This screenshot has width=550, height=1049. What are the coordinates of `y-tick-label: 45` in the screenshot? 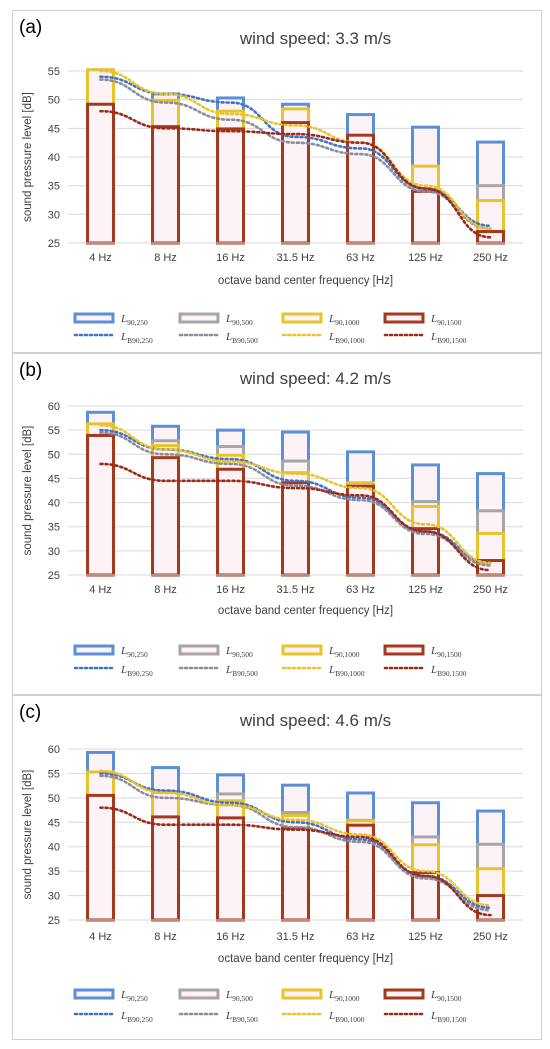 It's located at (54, 823).